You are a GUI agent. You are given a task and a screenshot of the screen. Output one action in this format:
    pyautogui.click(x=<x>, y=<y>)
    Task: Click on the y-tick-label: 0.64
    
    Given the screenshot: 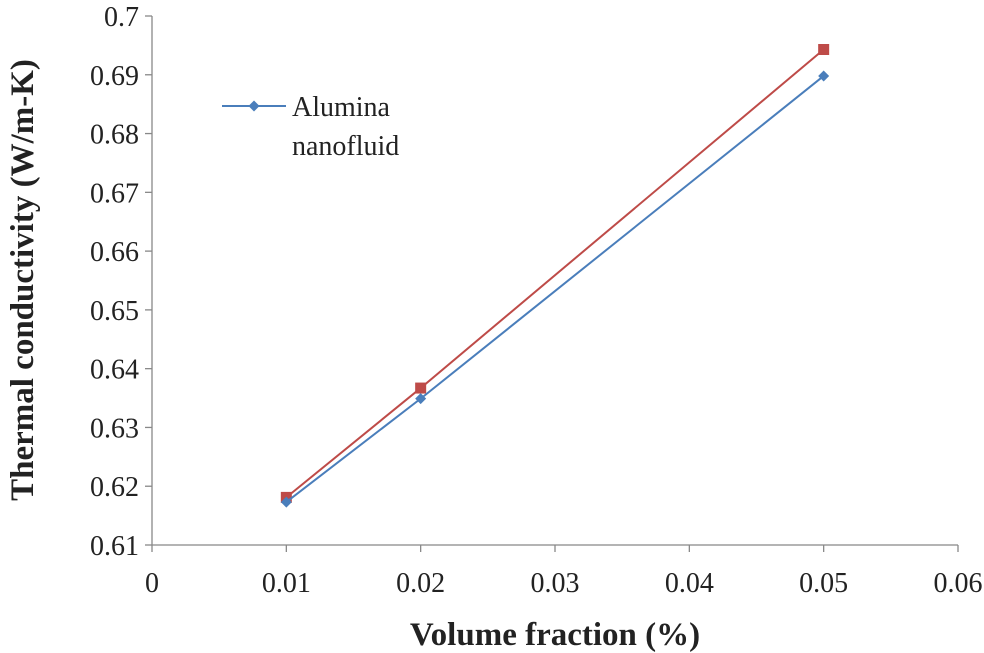 What is the action you would take?
    pyautogui.click(x=114, y=370)
    